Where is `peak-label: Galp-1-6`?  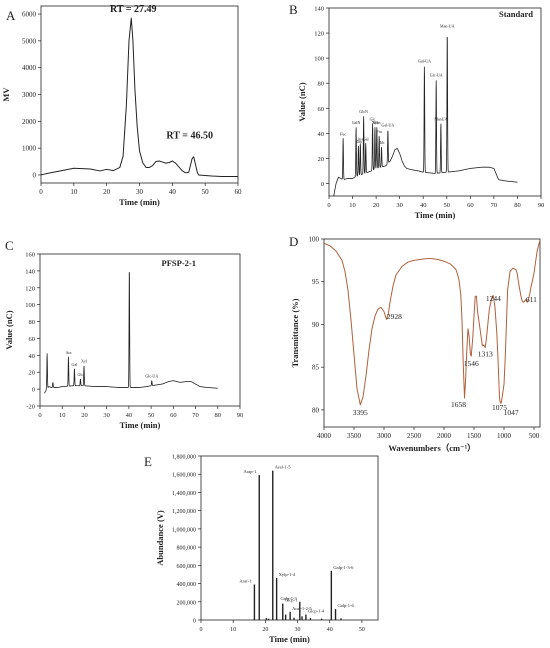
peak-label: Galp-1-6 is located at coordinates (346, 605).